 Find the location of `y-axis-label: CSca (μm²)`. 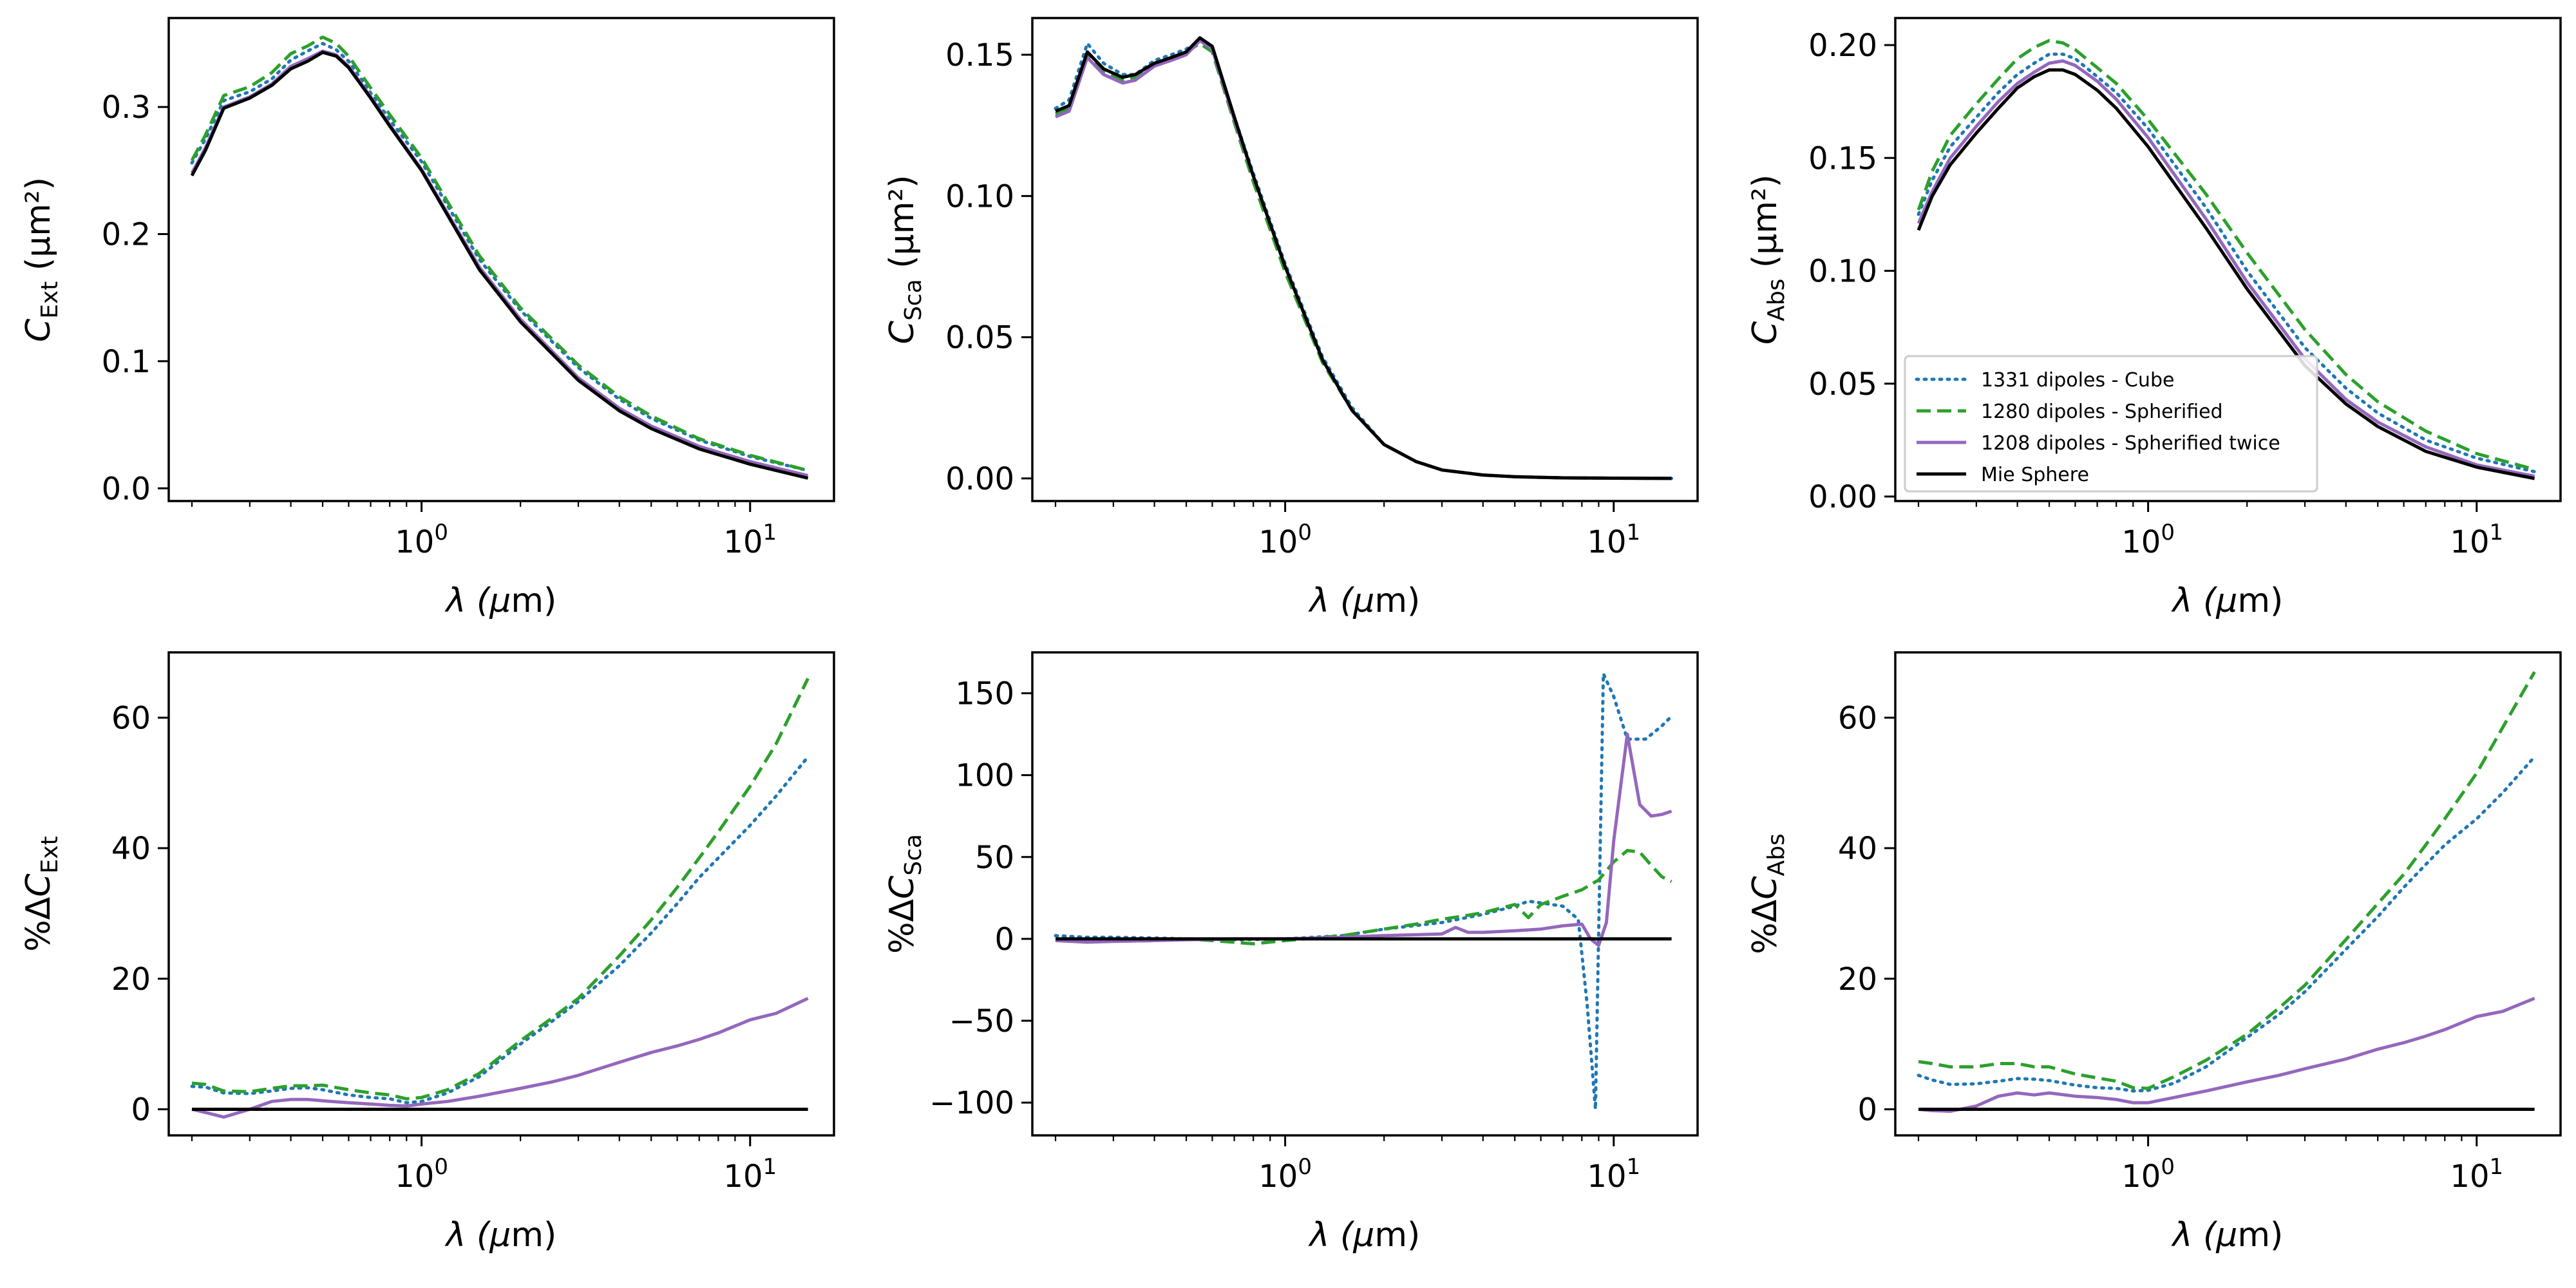

y-axis-label: CSca (μm²) is located at coordinates (905, 260).